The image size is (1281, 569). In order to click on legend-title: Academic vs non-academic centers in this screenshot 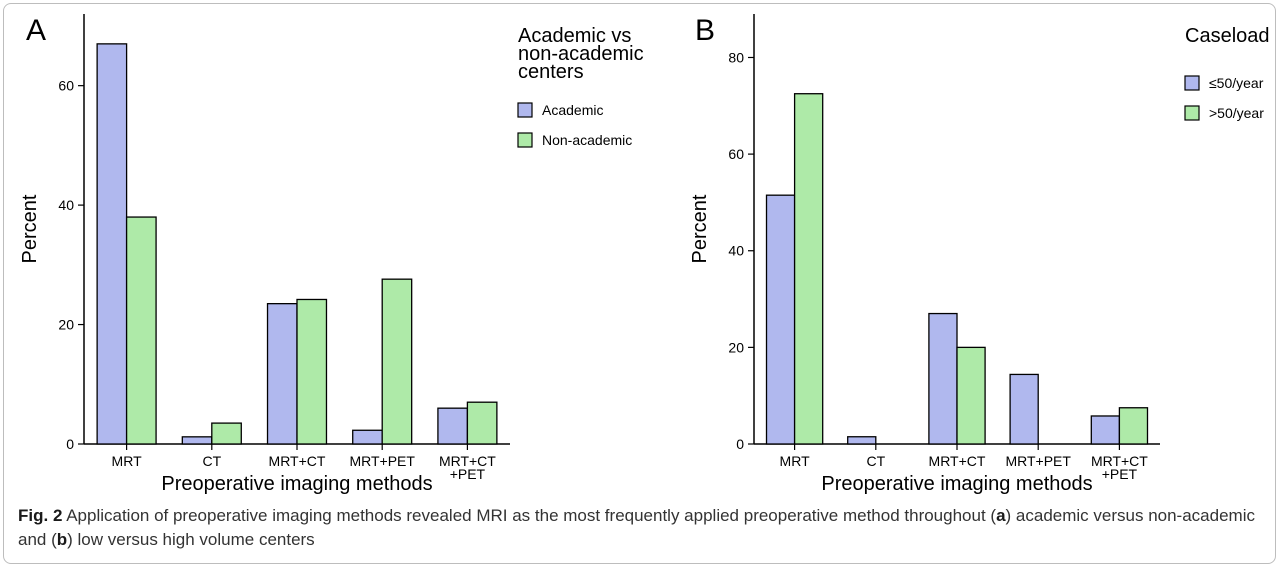, I will do `click(581, 54)`.